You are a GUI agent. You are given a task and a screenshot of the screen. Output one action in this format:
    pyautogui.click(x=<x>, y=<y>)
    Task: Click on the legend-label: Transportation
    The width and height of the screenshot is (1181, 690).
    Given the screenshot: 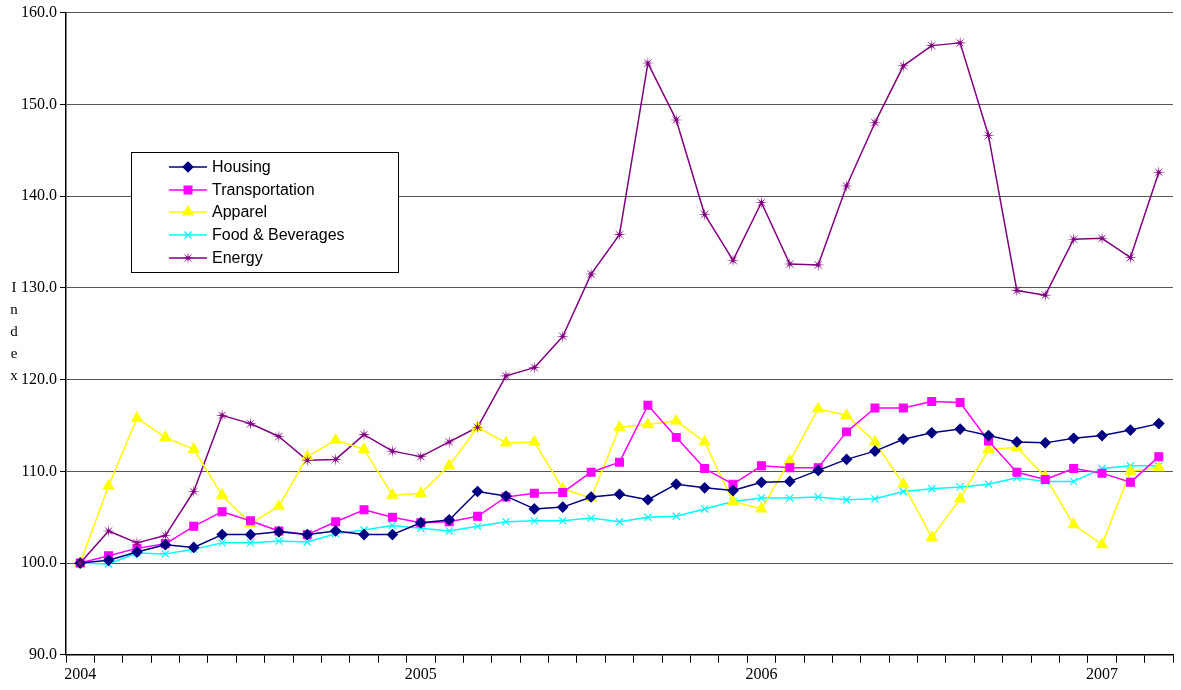 What is the action you would take?
    pyautogui.click(x=263, y=189)
    